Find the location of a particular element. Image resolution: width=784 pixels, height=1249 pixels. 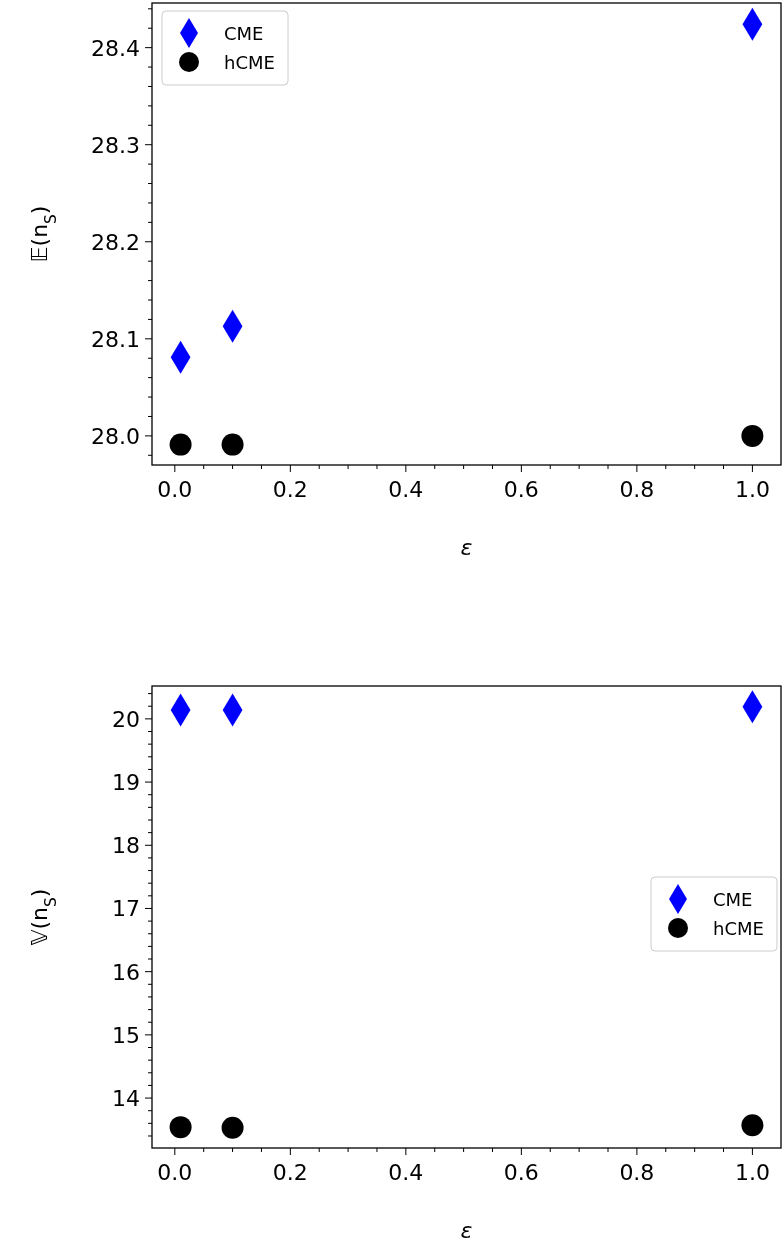

y-tick-label: 18 is located at coordinates (126, 846).